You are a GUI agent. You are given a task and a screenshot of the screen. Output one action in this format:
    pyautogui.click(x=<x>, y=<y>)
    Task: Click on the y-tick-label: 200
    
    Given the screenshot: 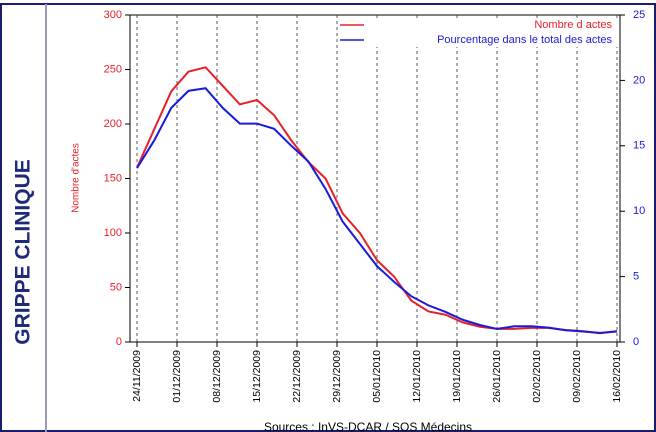 What is the action you would take?
    pyautogui.click(x=113, y=124)
    